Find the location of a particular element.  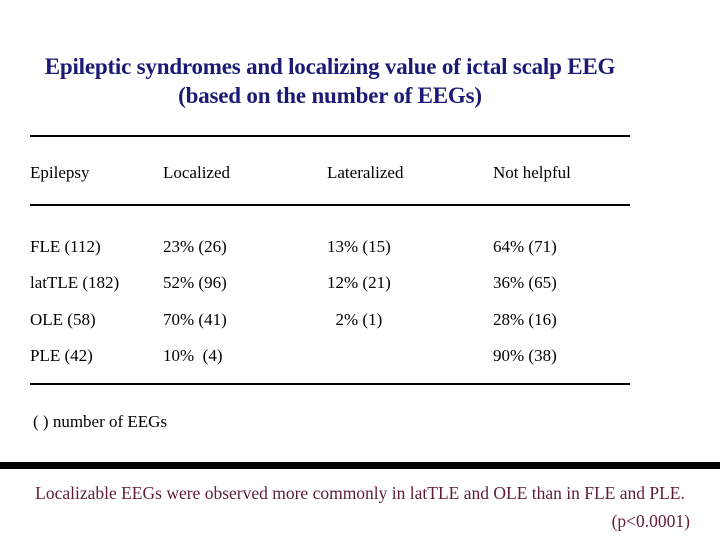

column-header-lateralized: Lateralized is located at coordinates (365, 172).